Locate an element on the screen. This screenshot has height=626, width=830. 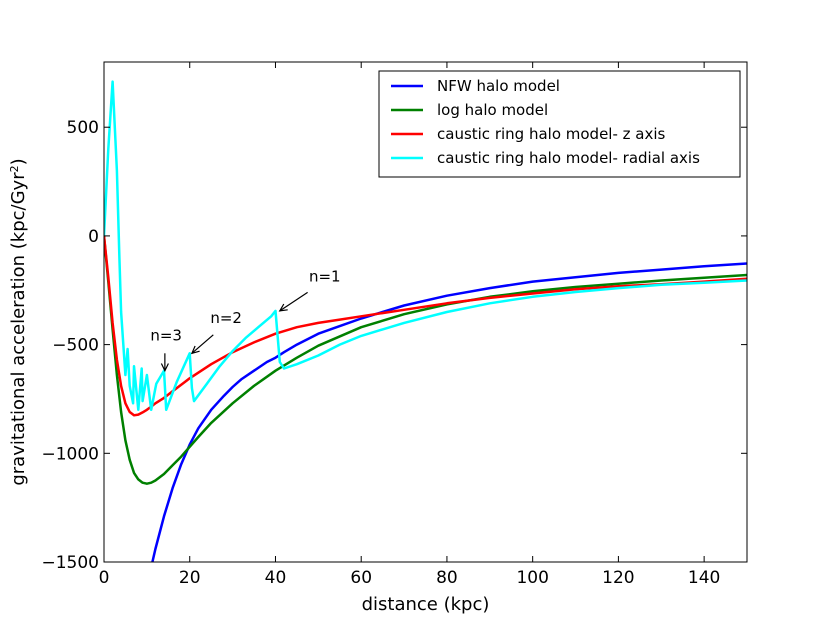
x-tick-label: 140 is located at coordinates (704, 578).